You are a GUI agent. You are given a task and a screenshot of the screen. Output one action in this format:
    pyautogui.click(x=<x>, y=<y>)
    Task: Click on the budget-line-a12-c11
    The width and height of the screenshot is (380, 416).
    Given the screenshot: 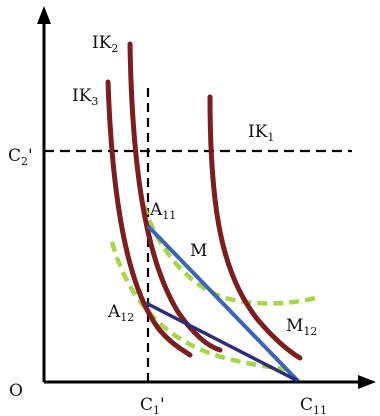 What is the action you would take?
    pyautogui.click(x=222, y=342)
    